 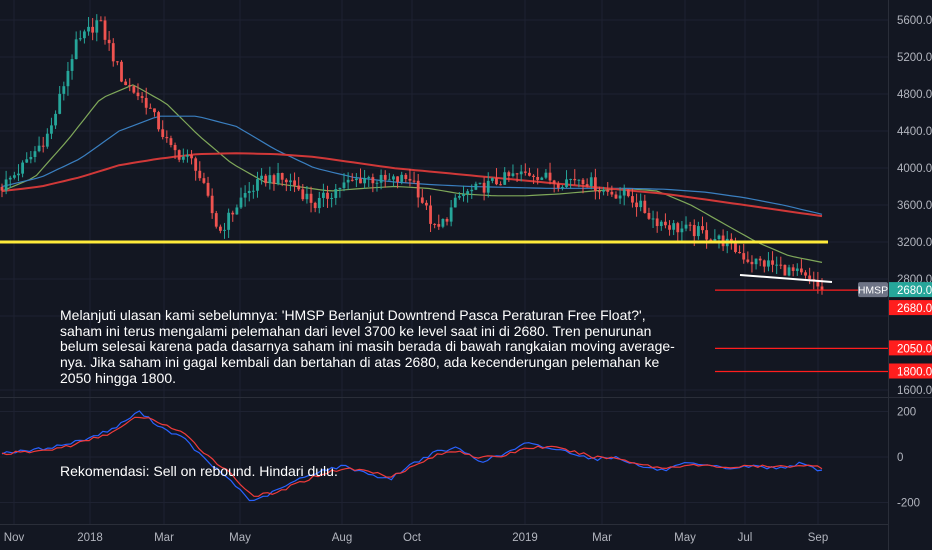 What do you see at coordinates (685, 538) in the screenshot?
I see `time-tick-label: May` at bounding box center [685, 538].